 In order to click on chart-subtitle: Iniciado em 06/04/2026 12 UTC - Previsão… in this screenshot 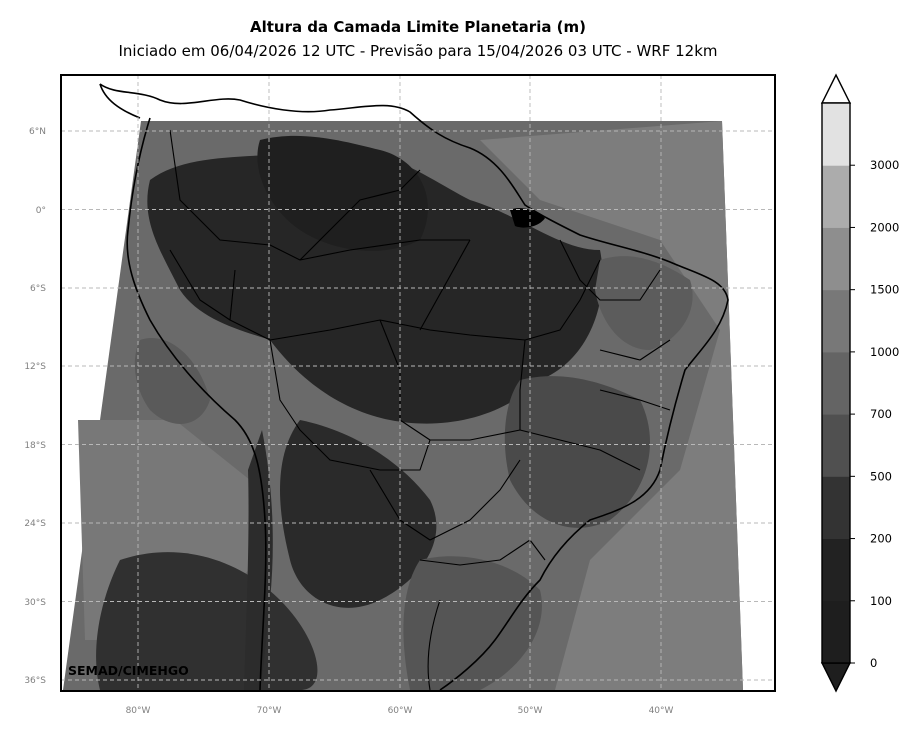, I will do `click(418, 51)`.